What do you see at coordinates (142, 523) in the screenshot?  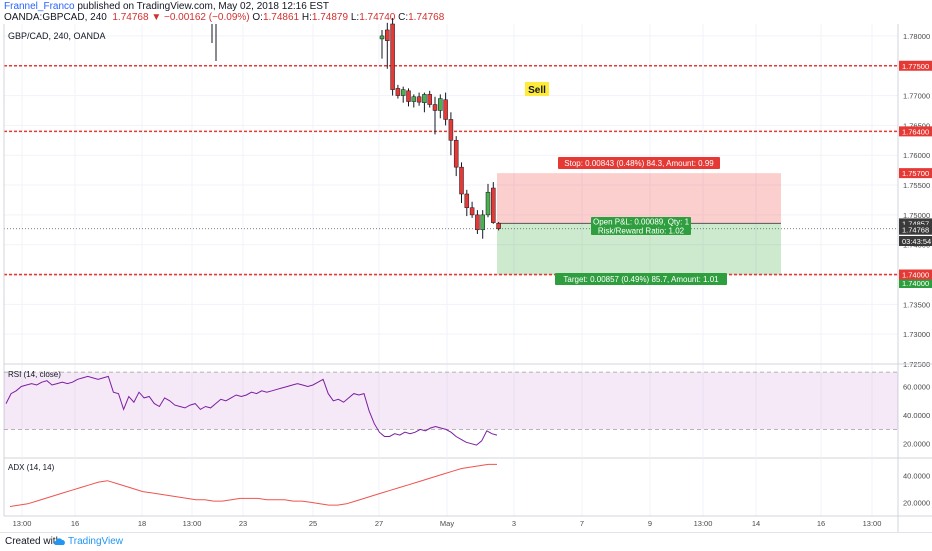 I see `time-axis-tick: 18` at bounding box center [142, 523].